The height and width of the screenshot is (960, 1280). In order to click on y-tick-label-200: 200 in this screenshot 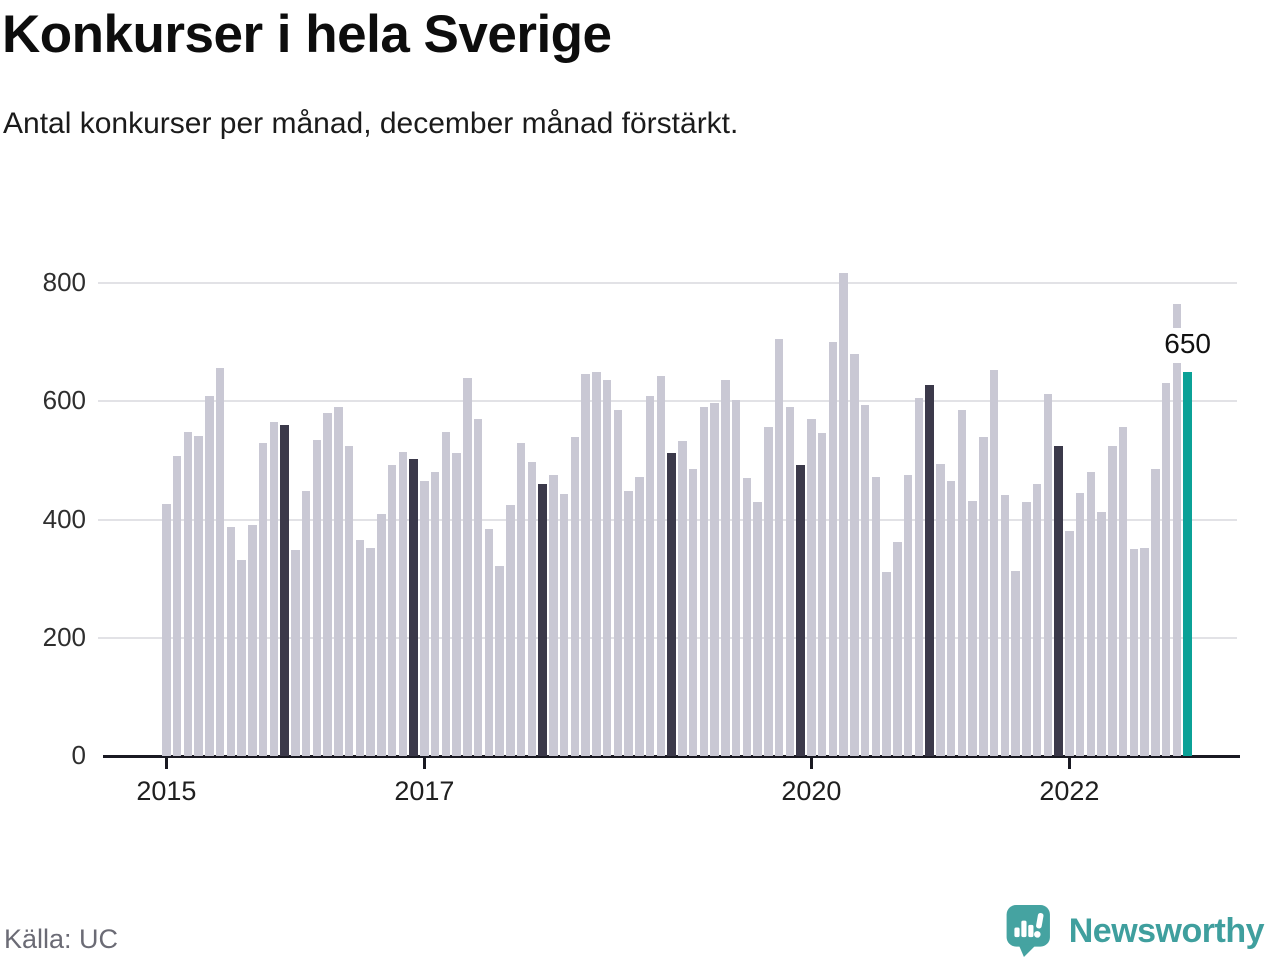, I will do `click(64, 636)`.